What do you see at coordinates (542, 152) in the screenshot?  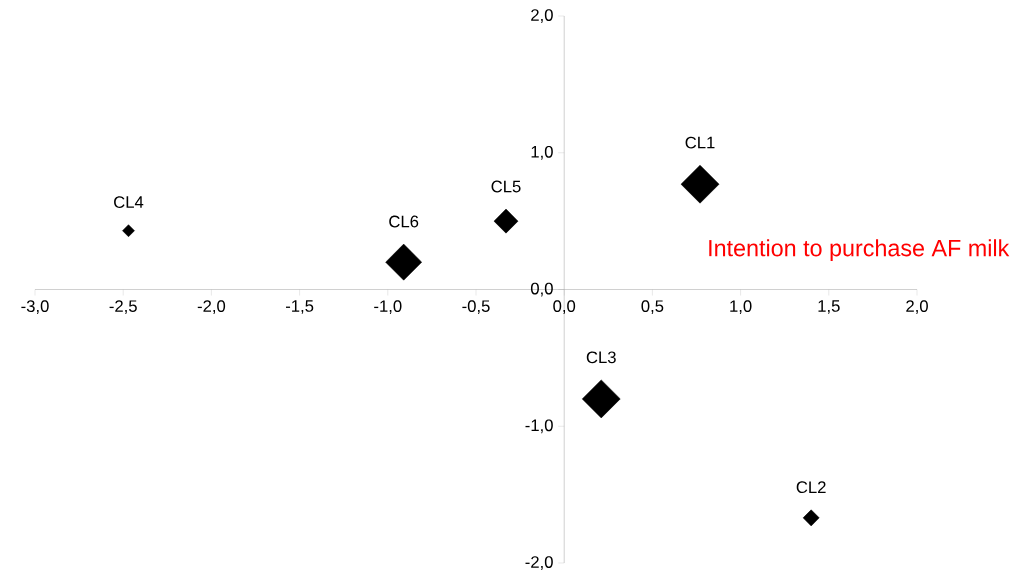 I see `y-tick-label: 1,0` at bounding box center [542, 152].